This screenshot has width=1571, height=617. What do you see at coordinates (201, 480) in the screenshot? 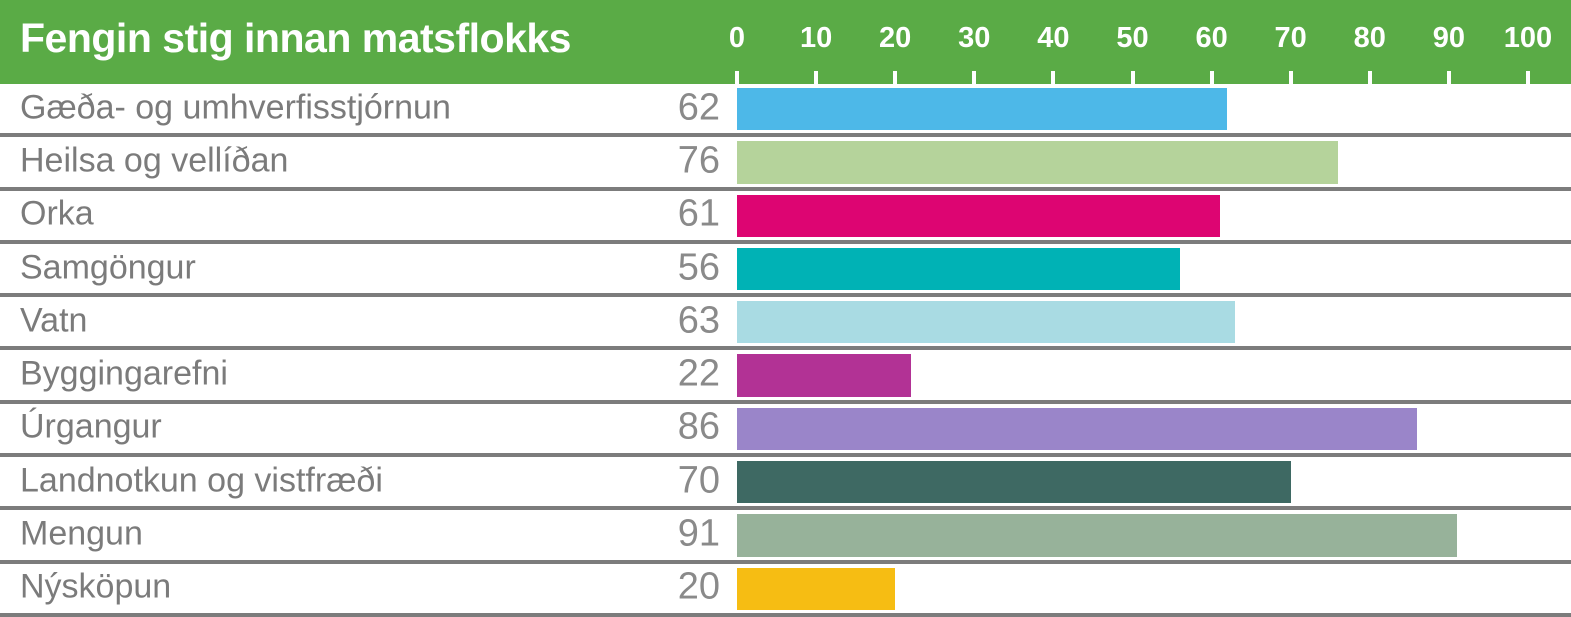
I see `category-label: Landnotkun og vistfræði` at bounding box center [201, 480].